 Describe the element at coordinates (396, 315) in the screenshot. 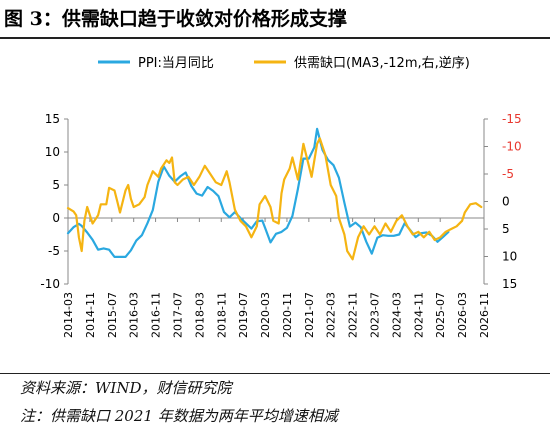

I see `x-tick-label: 2024-03` at that location.